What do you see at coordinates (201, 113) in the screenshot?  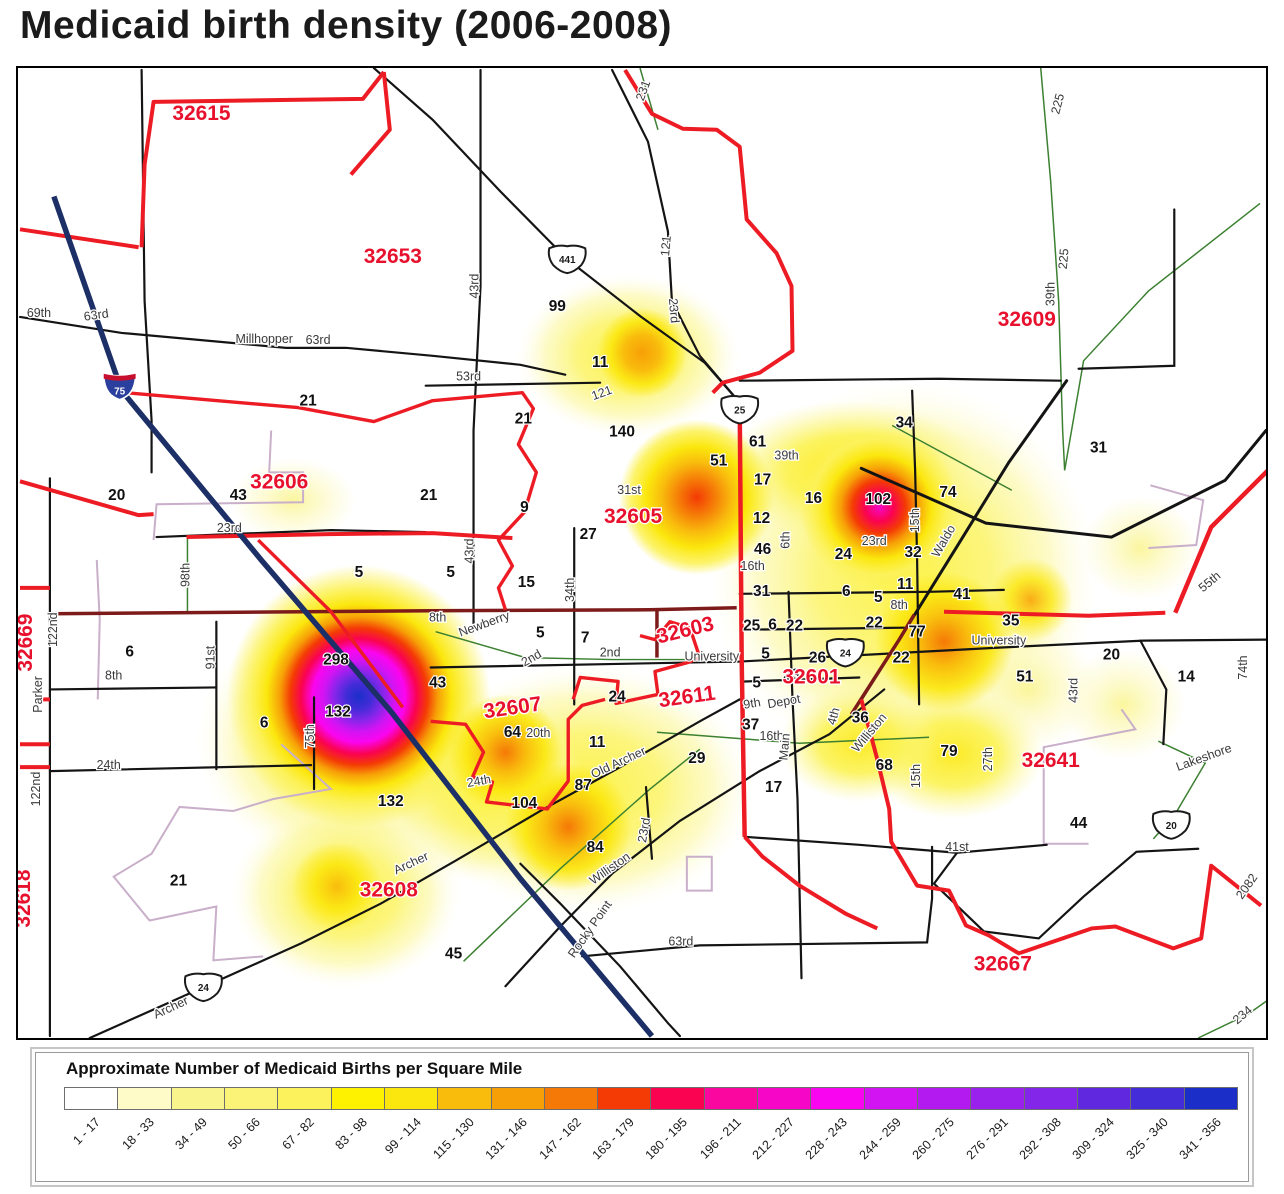 I see `zip-code-label: 32615` at bounding box center [201, 113].